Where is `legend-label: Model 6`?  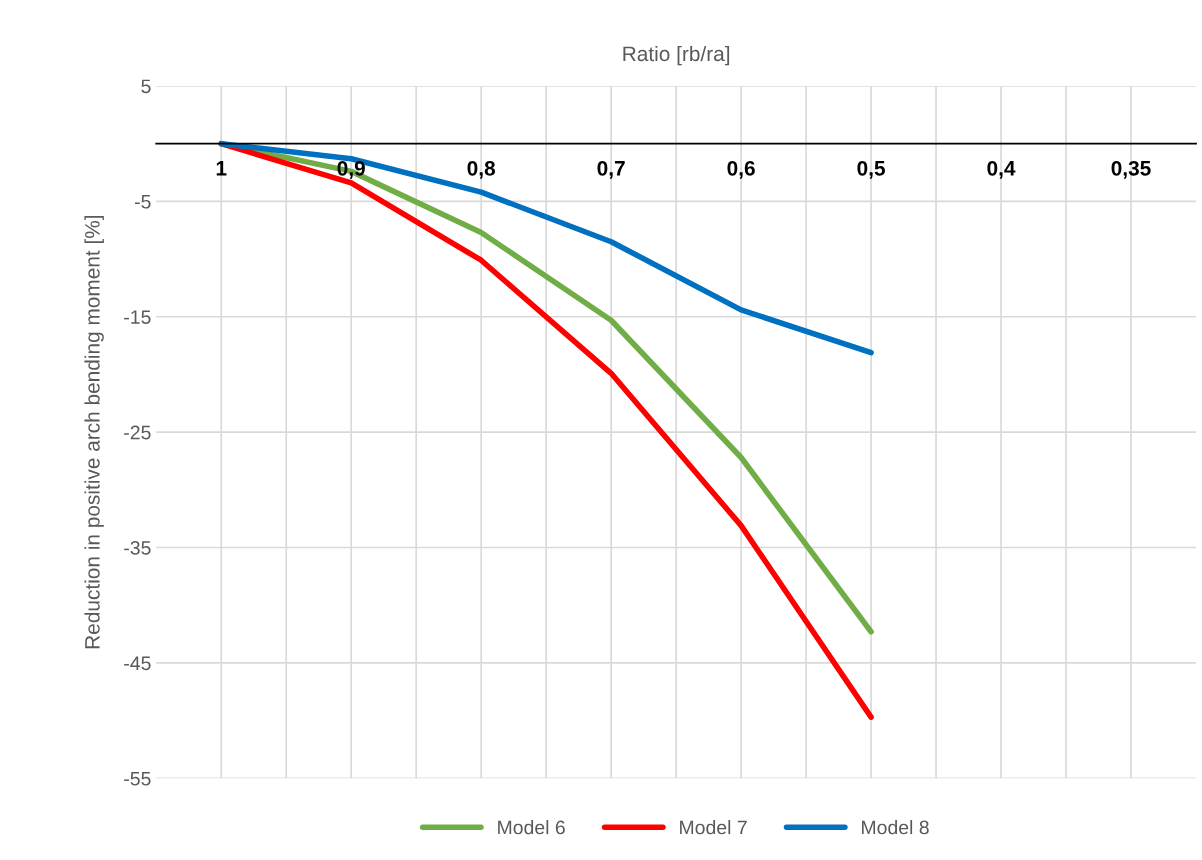
legend-label: Model 6 is located at coordinates (531, 827).